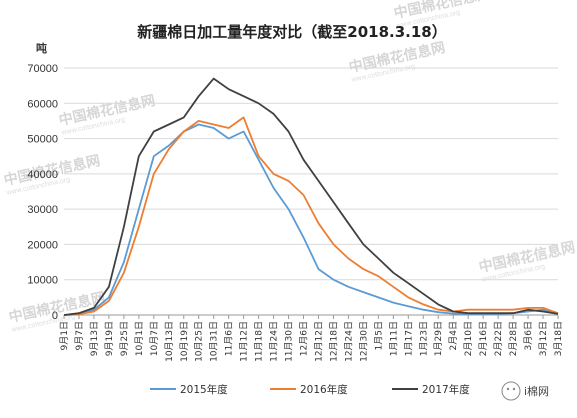 This screenshot has height=418, width=577. Describe the element at coordinates (528, 335) in the screenshot. I see `x-tick-label: 3月6日` at that location.